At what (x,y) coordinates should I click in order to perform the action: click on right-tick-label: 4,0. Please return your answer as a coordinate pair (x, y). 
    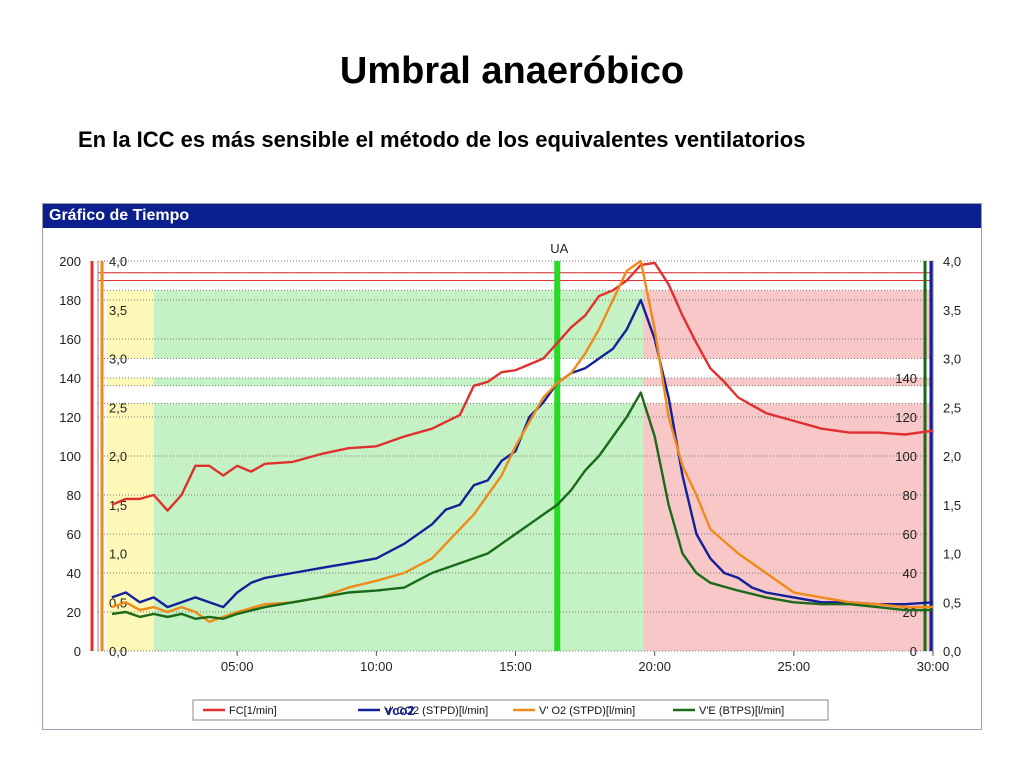
    Looking at the image, I should click on (952, 261).